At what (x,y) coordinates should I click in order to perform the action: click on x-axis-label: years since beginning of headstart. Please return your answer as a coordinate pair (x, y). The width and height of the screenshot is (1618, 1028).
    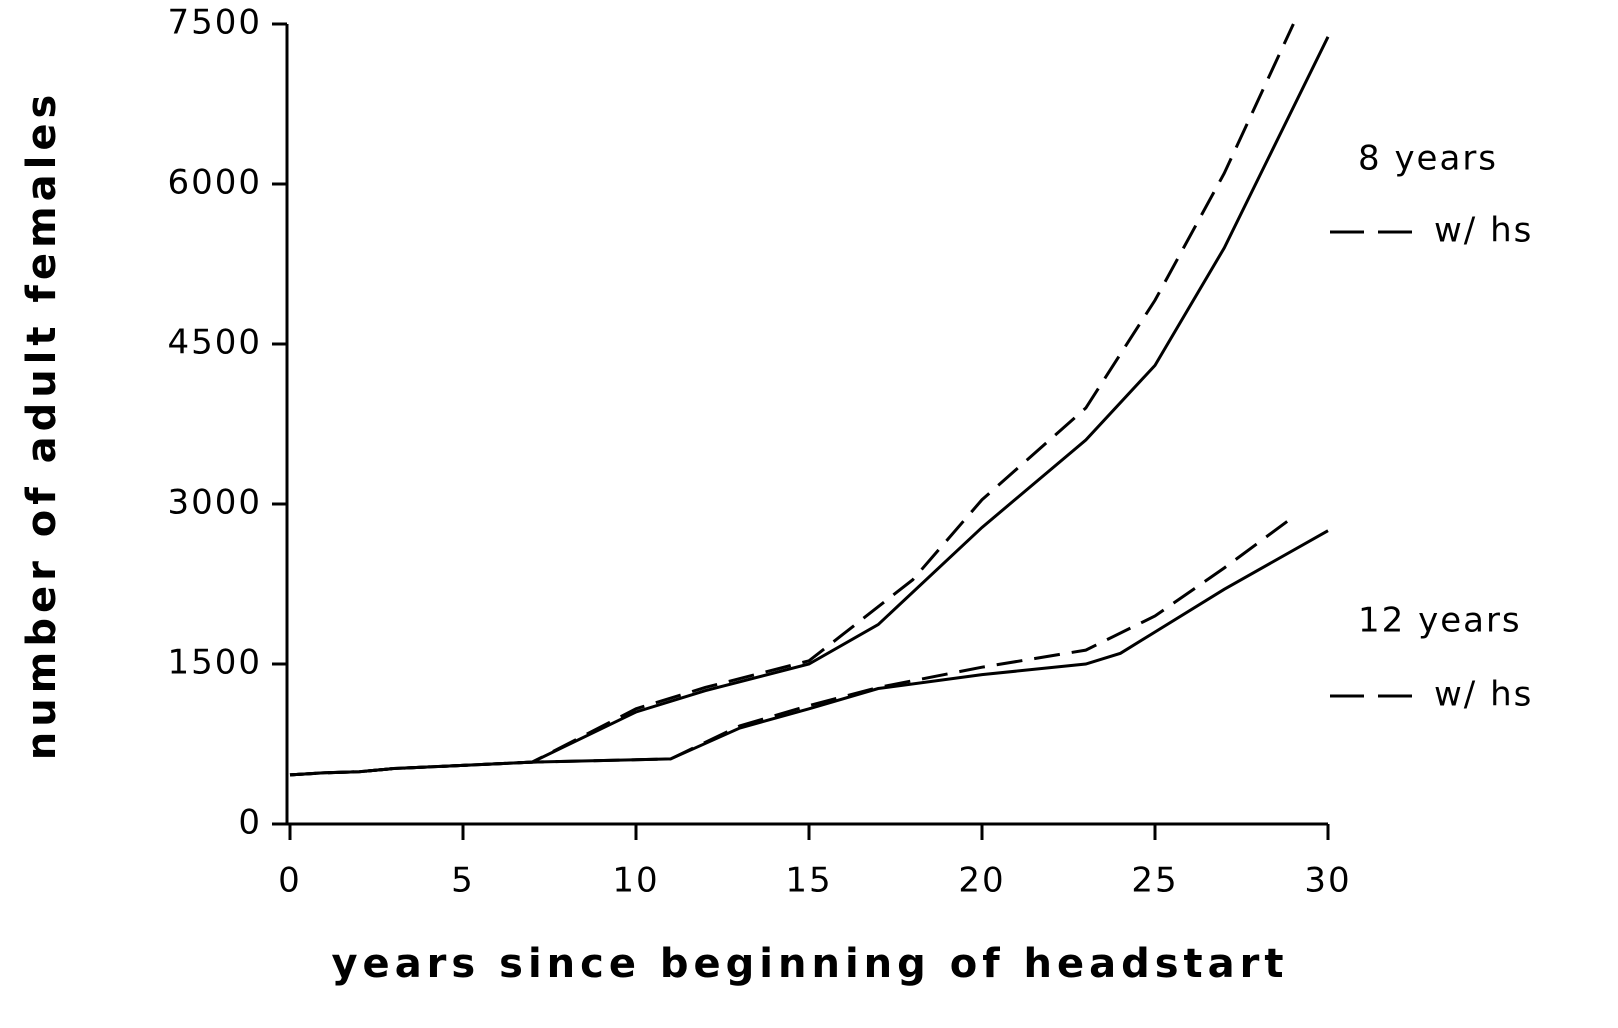
    Looking at the image, I should click on (809, 964).